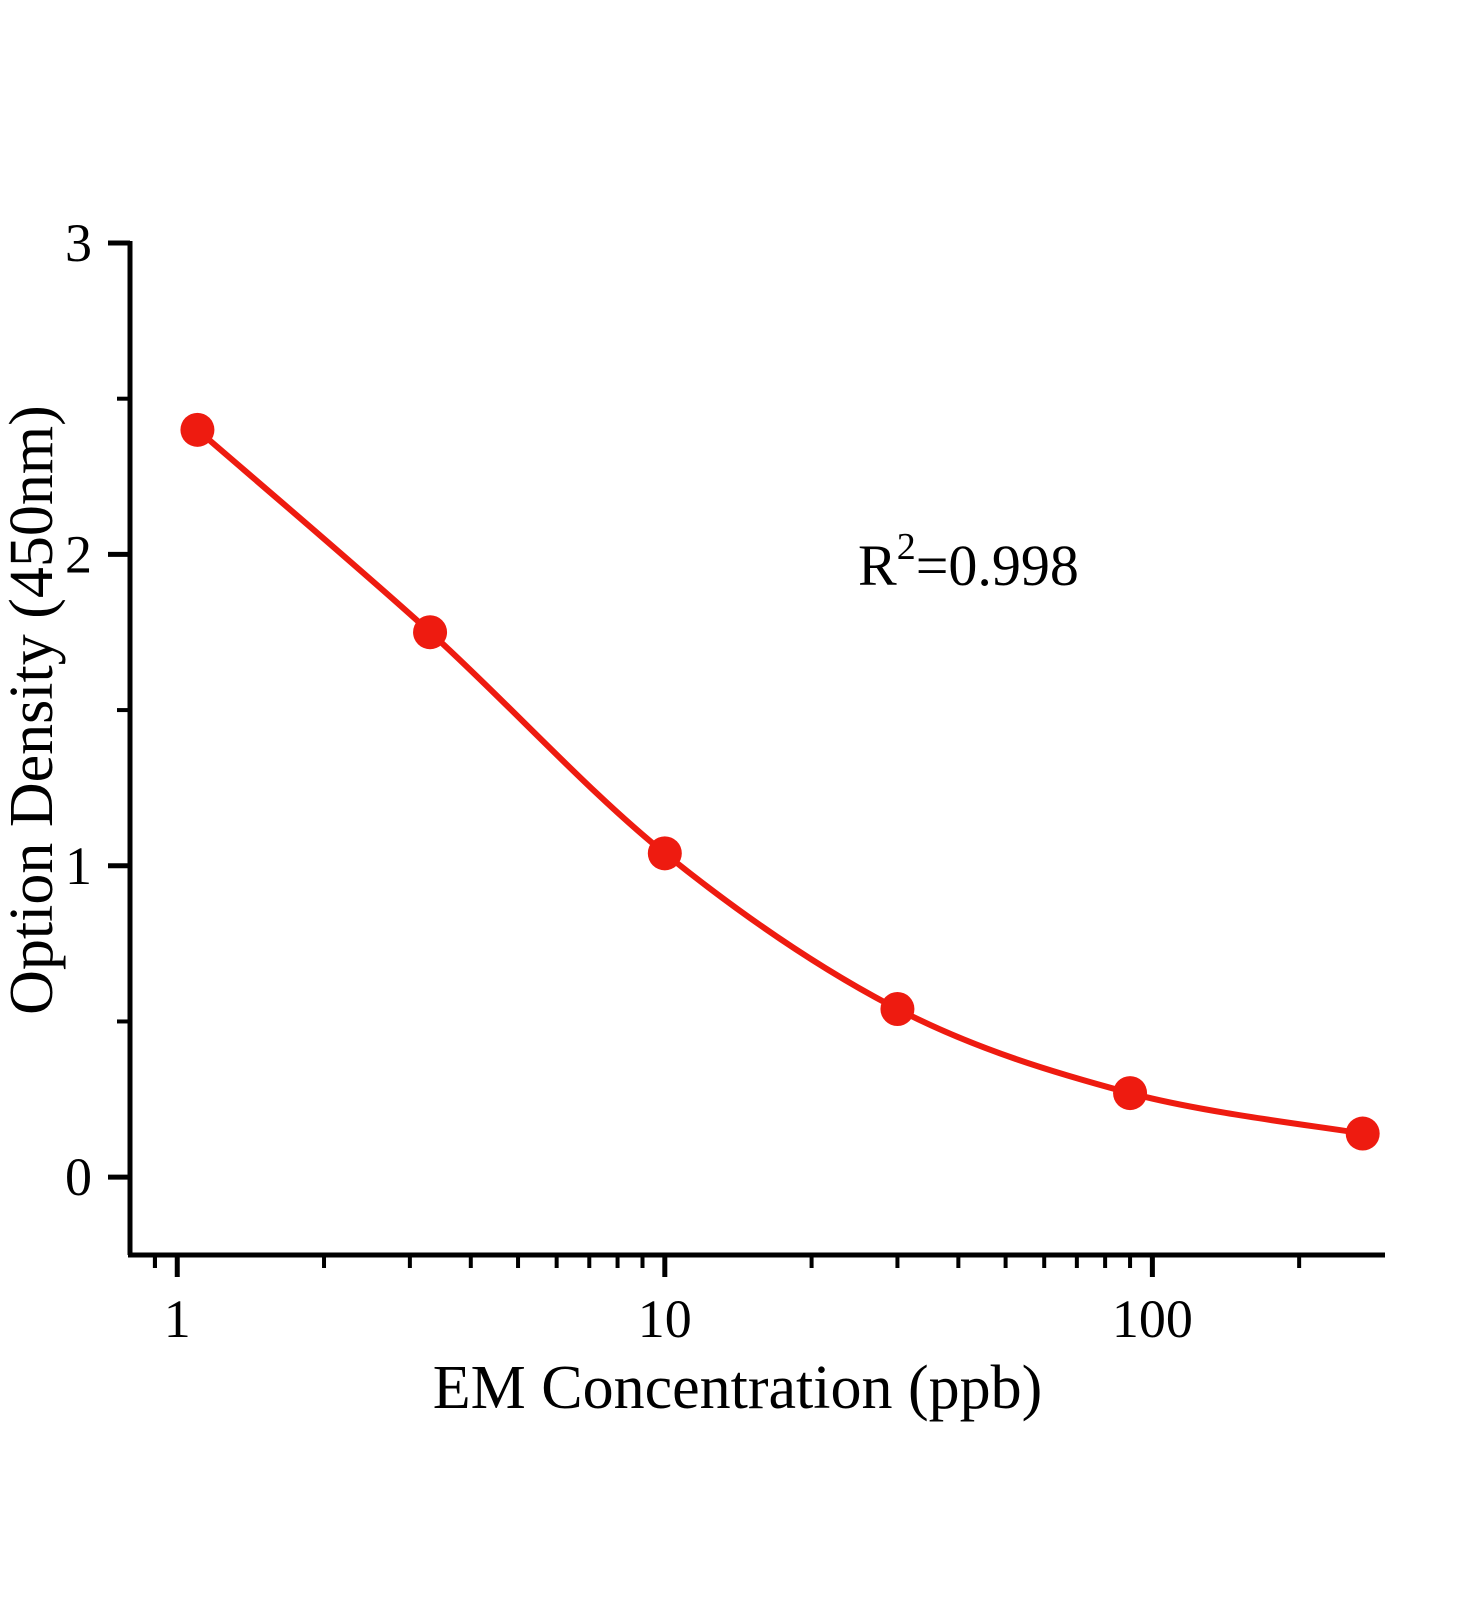 Image resolution: width=1472 pixels, height=1600 pixels. Describe the element at coordinates (738, 1388) in the screenshot. I see `x-axis-title: EM Concentration (ppb)` at that location.